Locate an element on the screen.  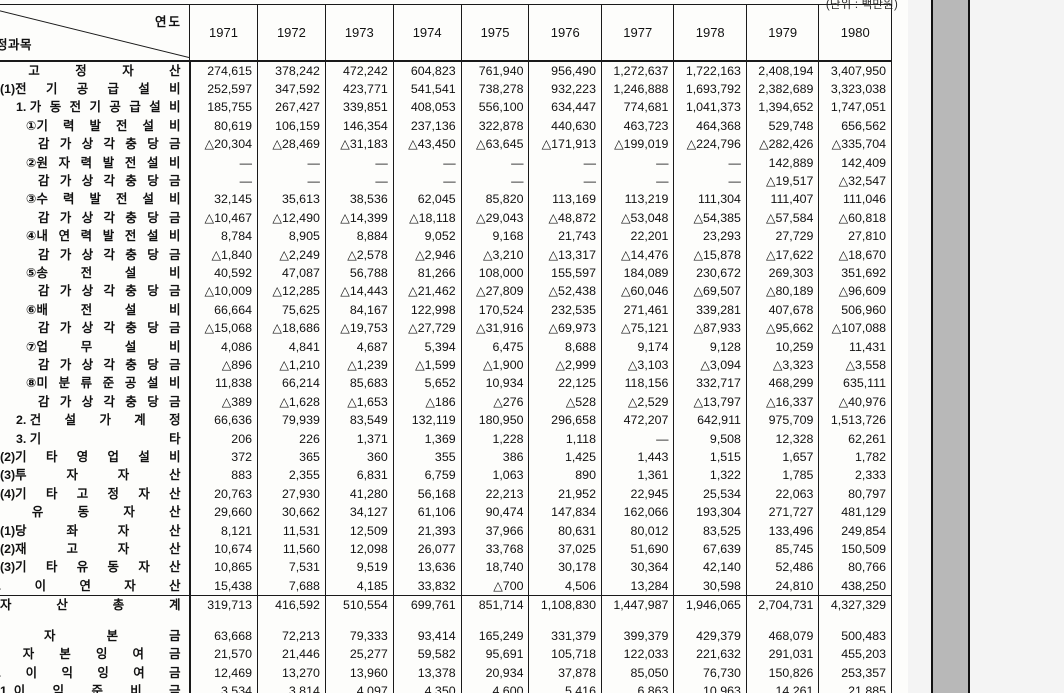
table-cell-value: 1,361 is located at coordinates (637, 475).